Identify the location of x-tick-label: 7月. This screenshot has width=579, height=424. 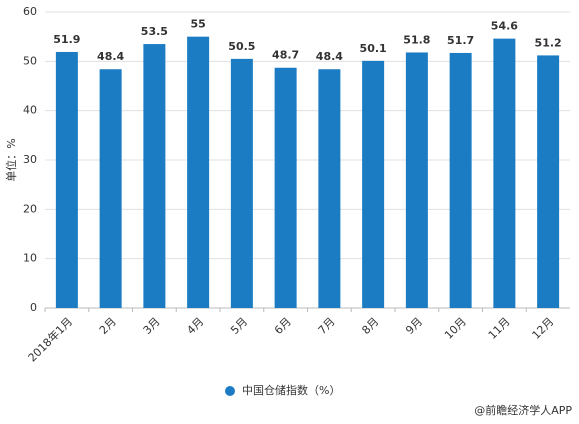
(327, 326).